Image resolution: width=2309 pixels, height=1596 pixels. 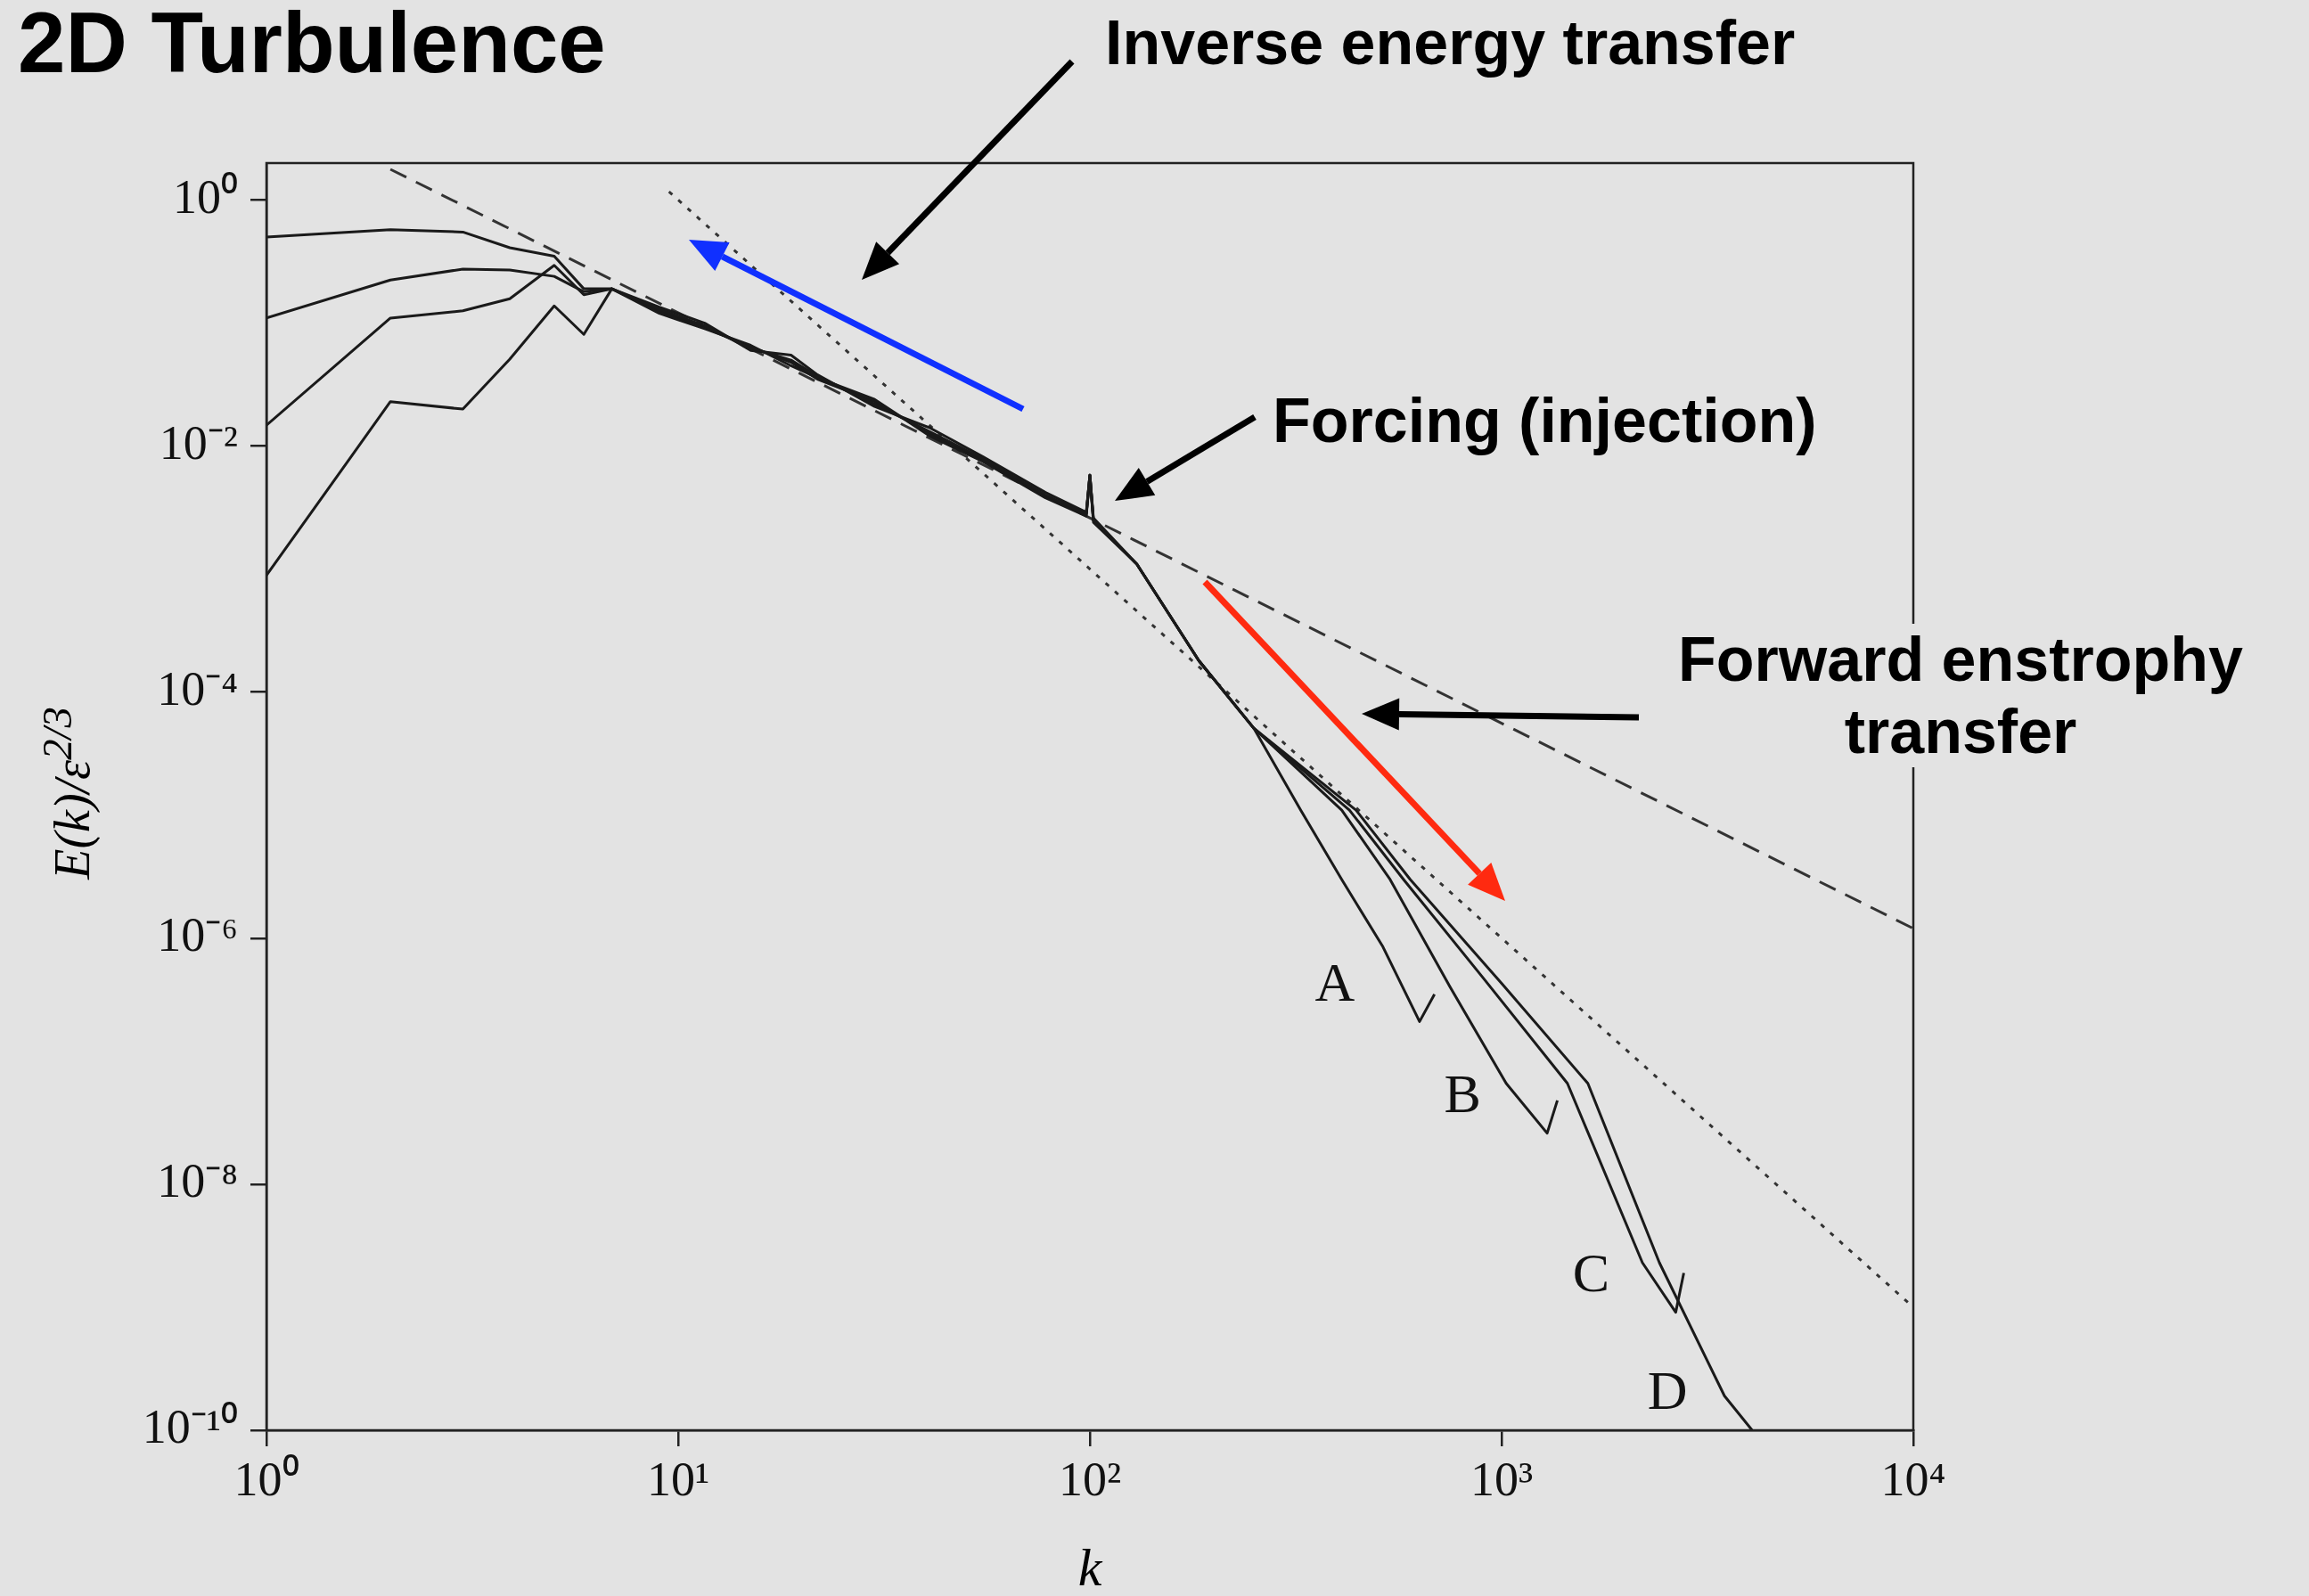 I want to click on series-label: D, so click(x=1667, y=1390).